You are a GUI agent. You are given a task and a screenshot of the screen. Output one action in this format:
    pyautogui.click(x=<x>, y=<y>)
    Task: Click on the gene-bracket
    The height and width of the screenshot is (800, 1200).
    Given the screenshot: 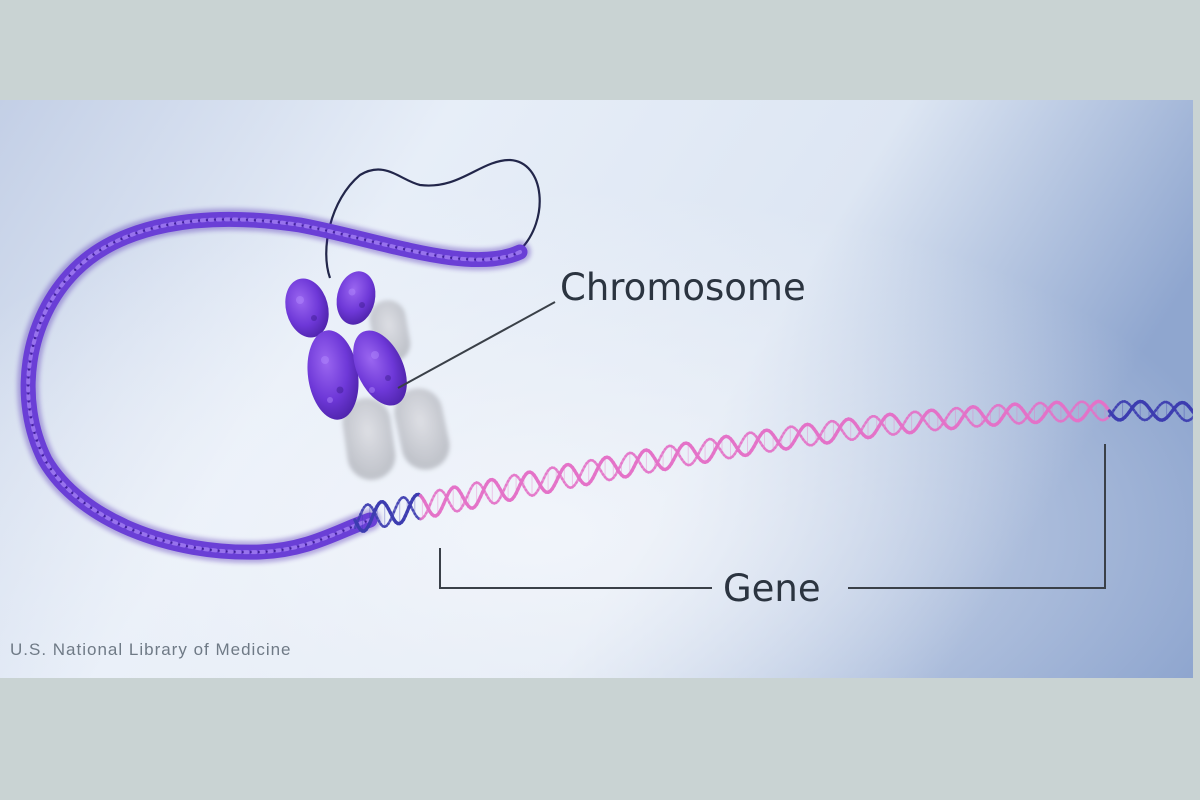 What is the action you would take?
    pyautogui.click(x=772, y=516)
    